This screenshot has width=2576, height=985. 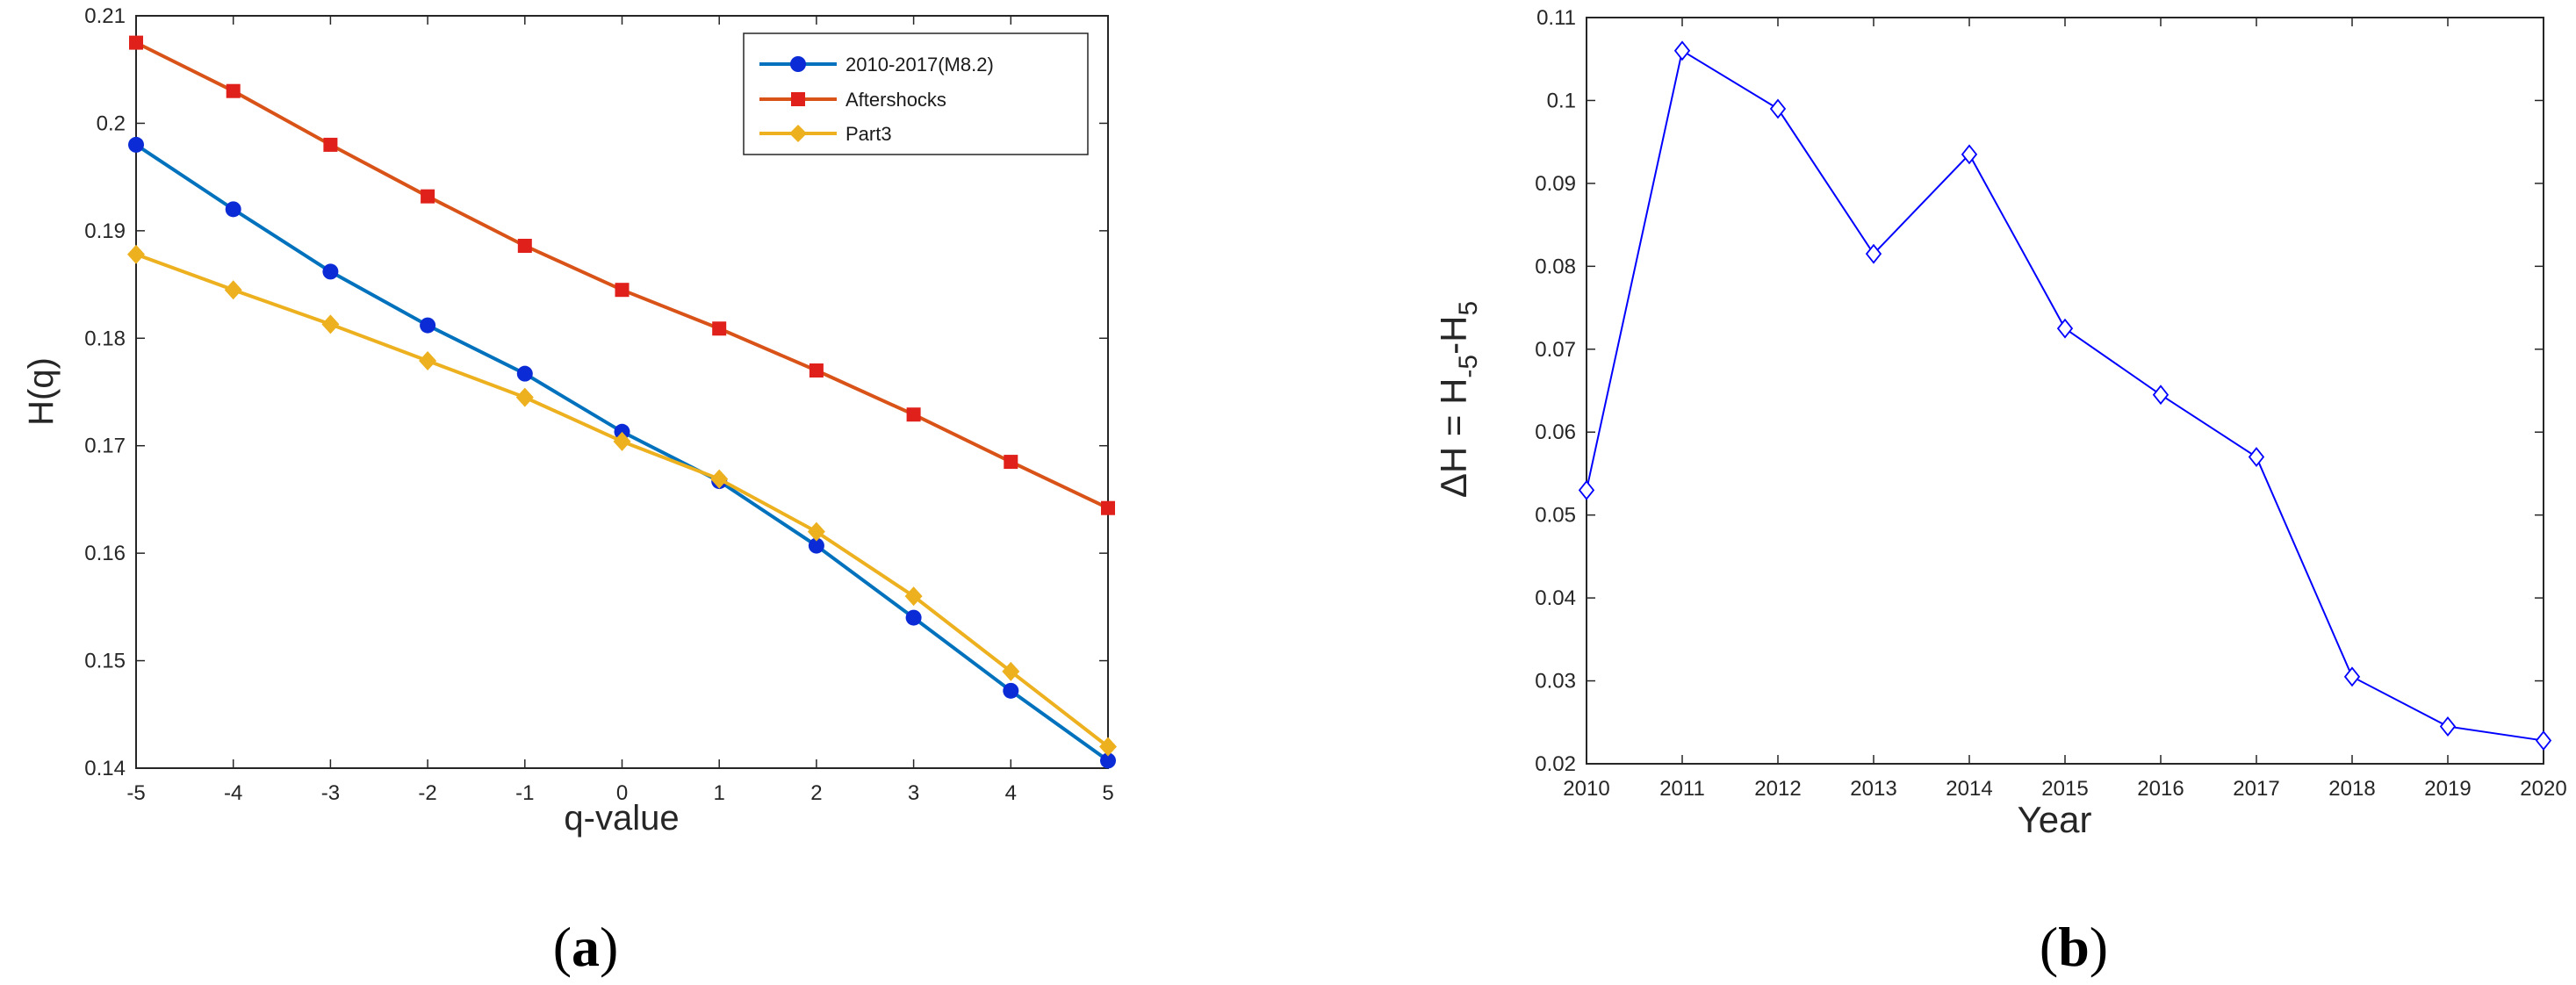 What do you see at coordinates (233, 793) in the screenshot?
I see `chart-a-xtick-label: -4` at bounding box center [233, 793].